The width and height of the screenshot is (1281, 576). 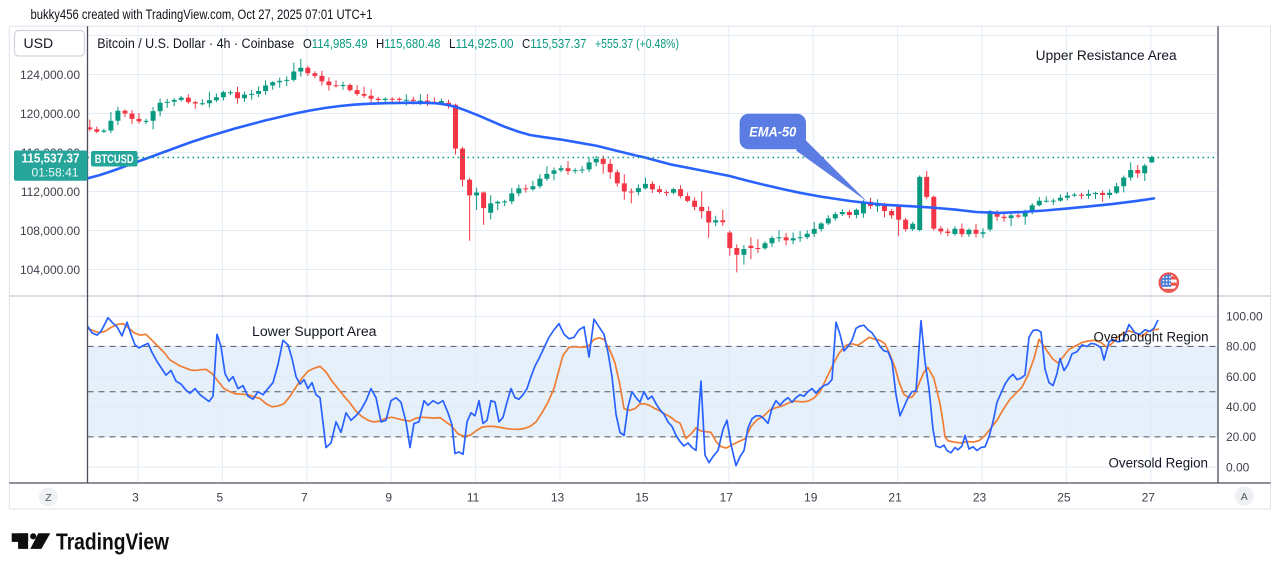 I want to click on svg-text: 23, so click(x=980, y=497).